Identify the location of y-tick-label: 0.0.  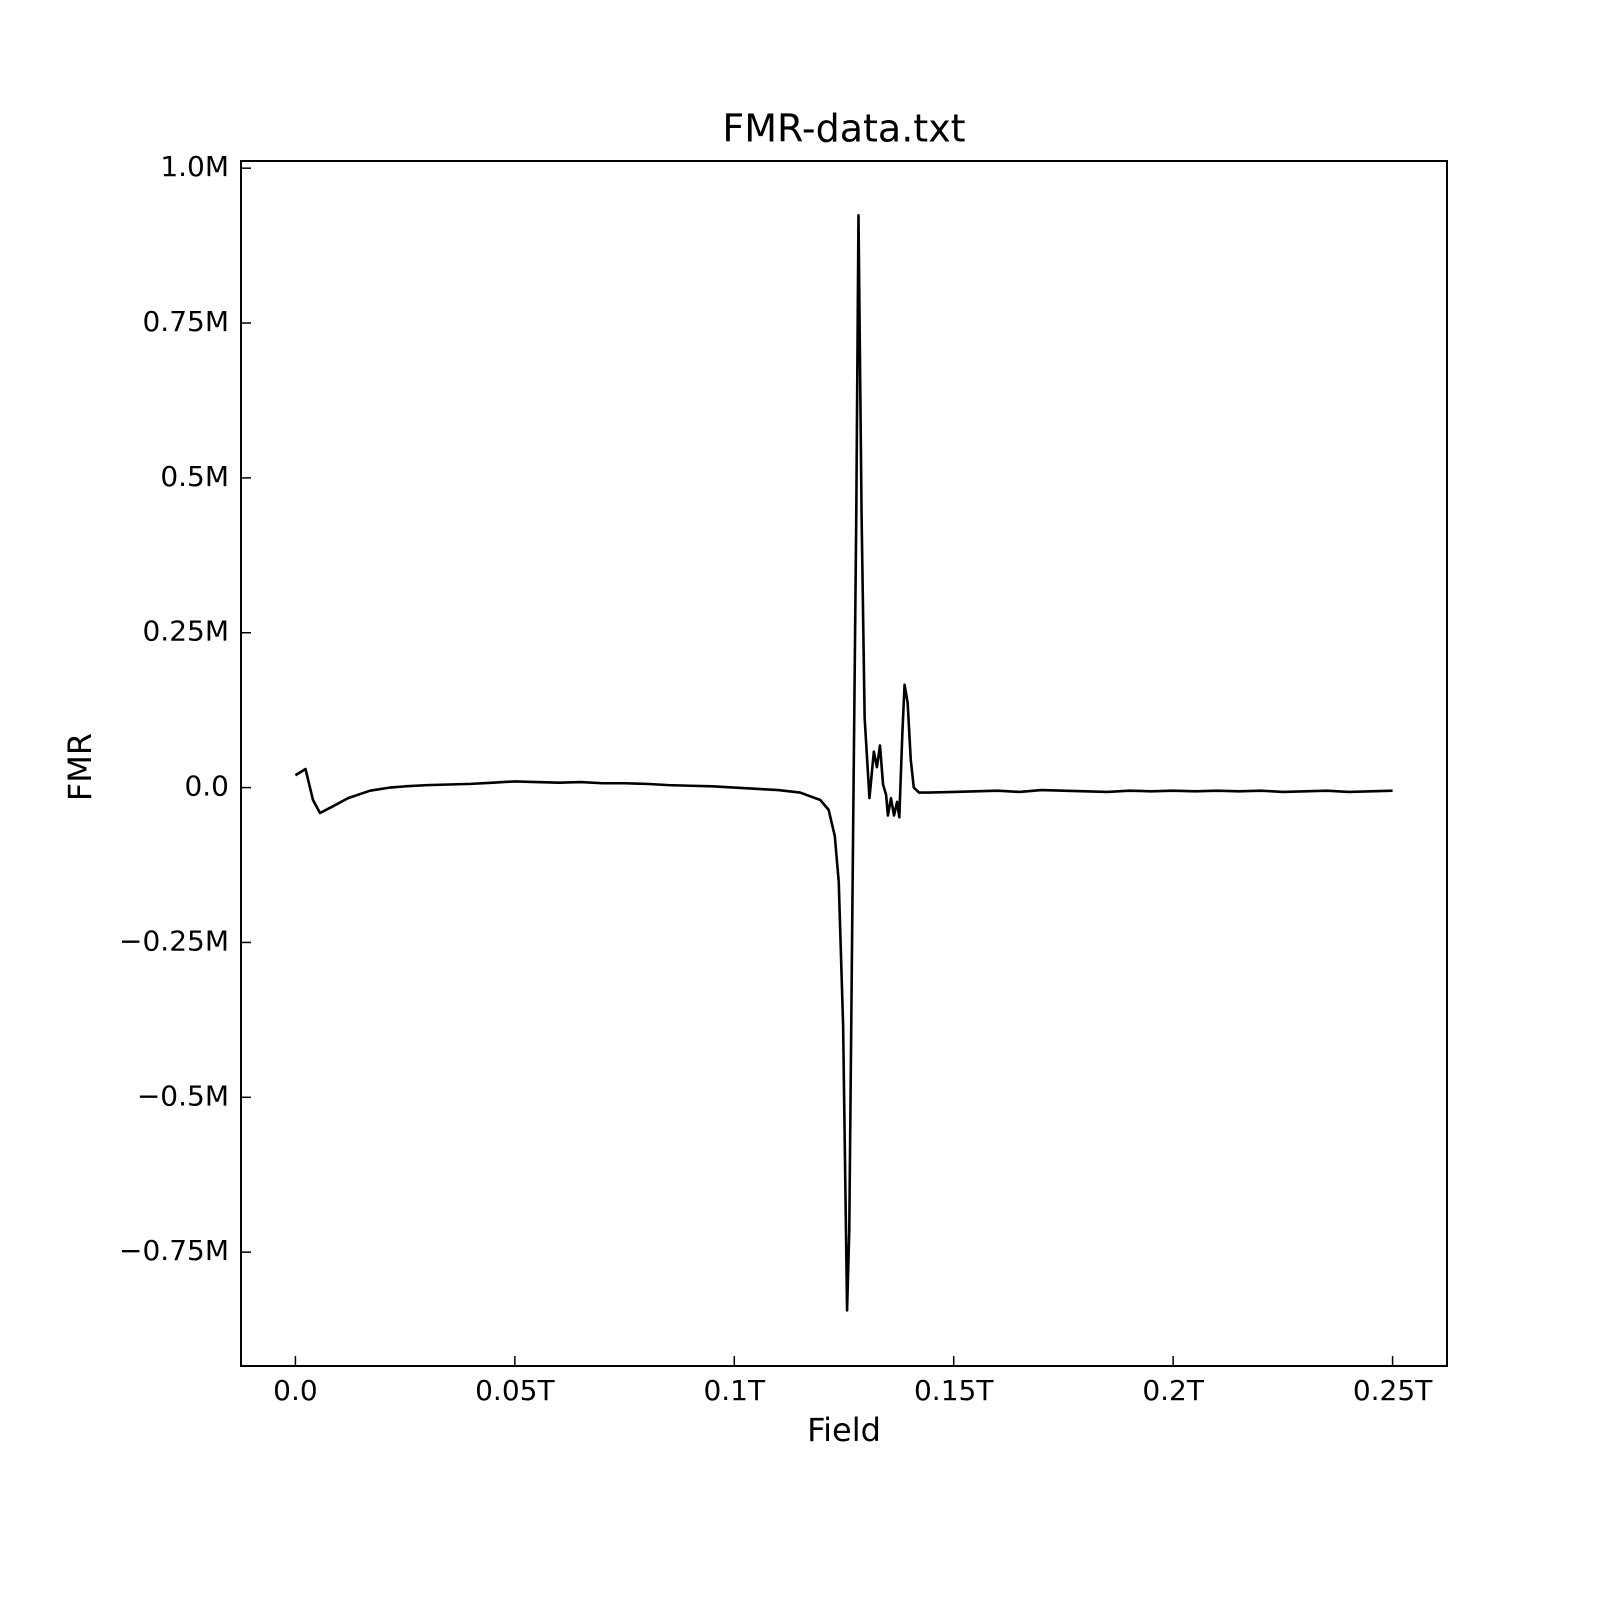
(206, 786).